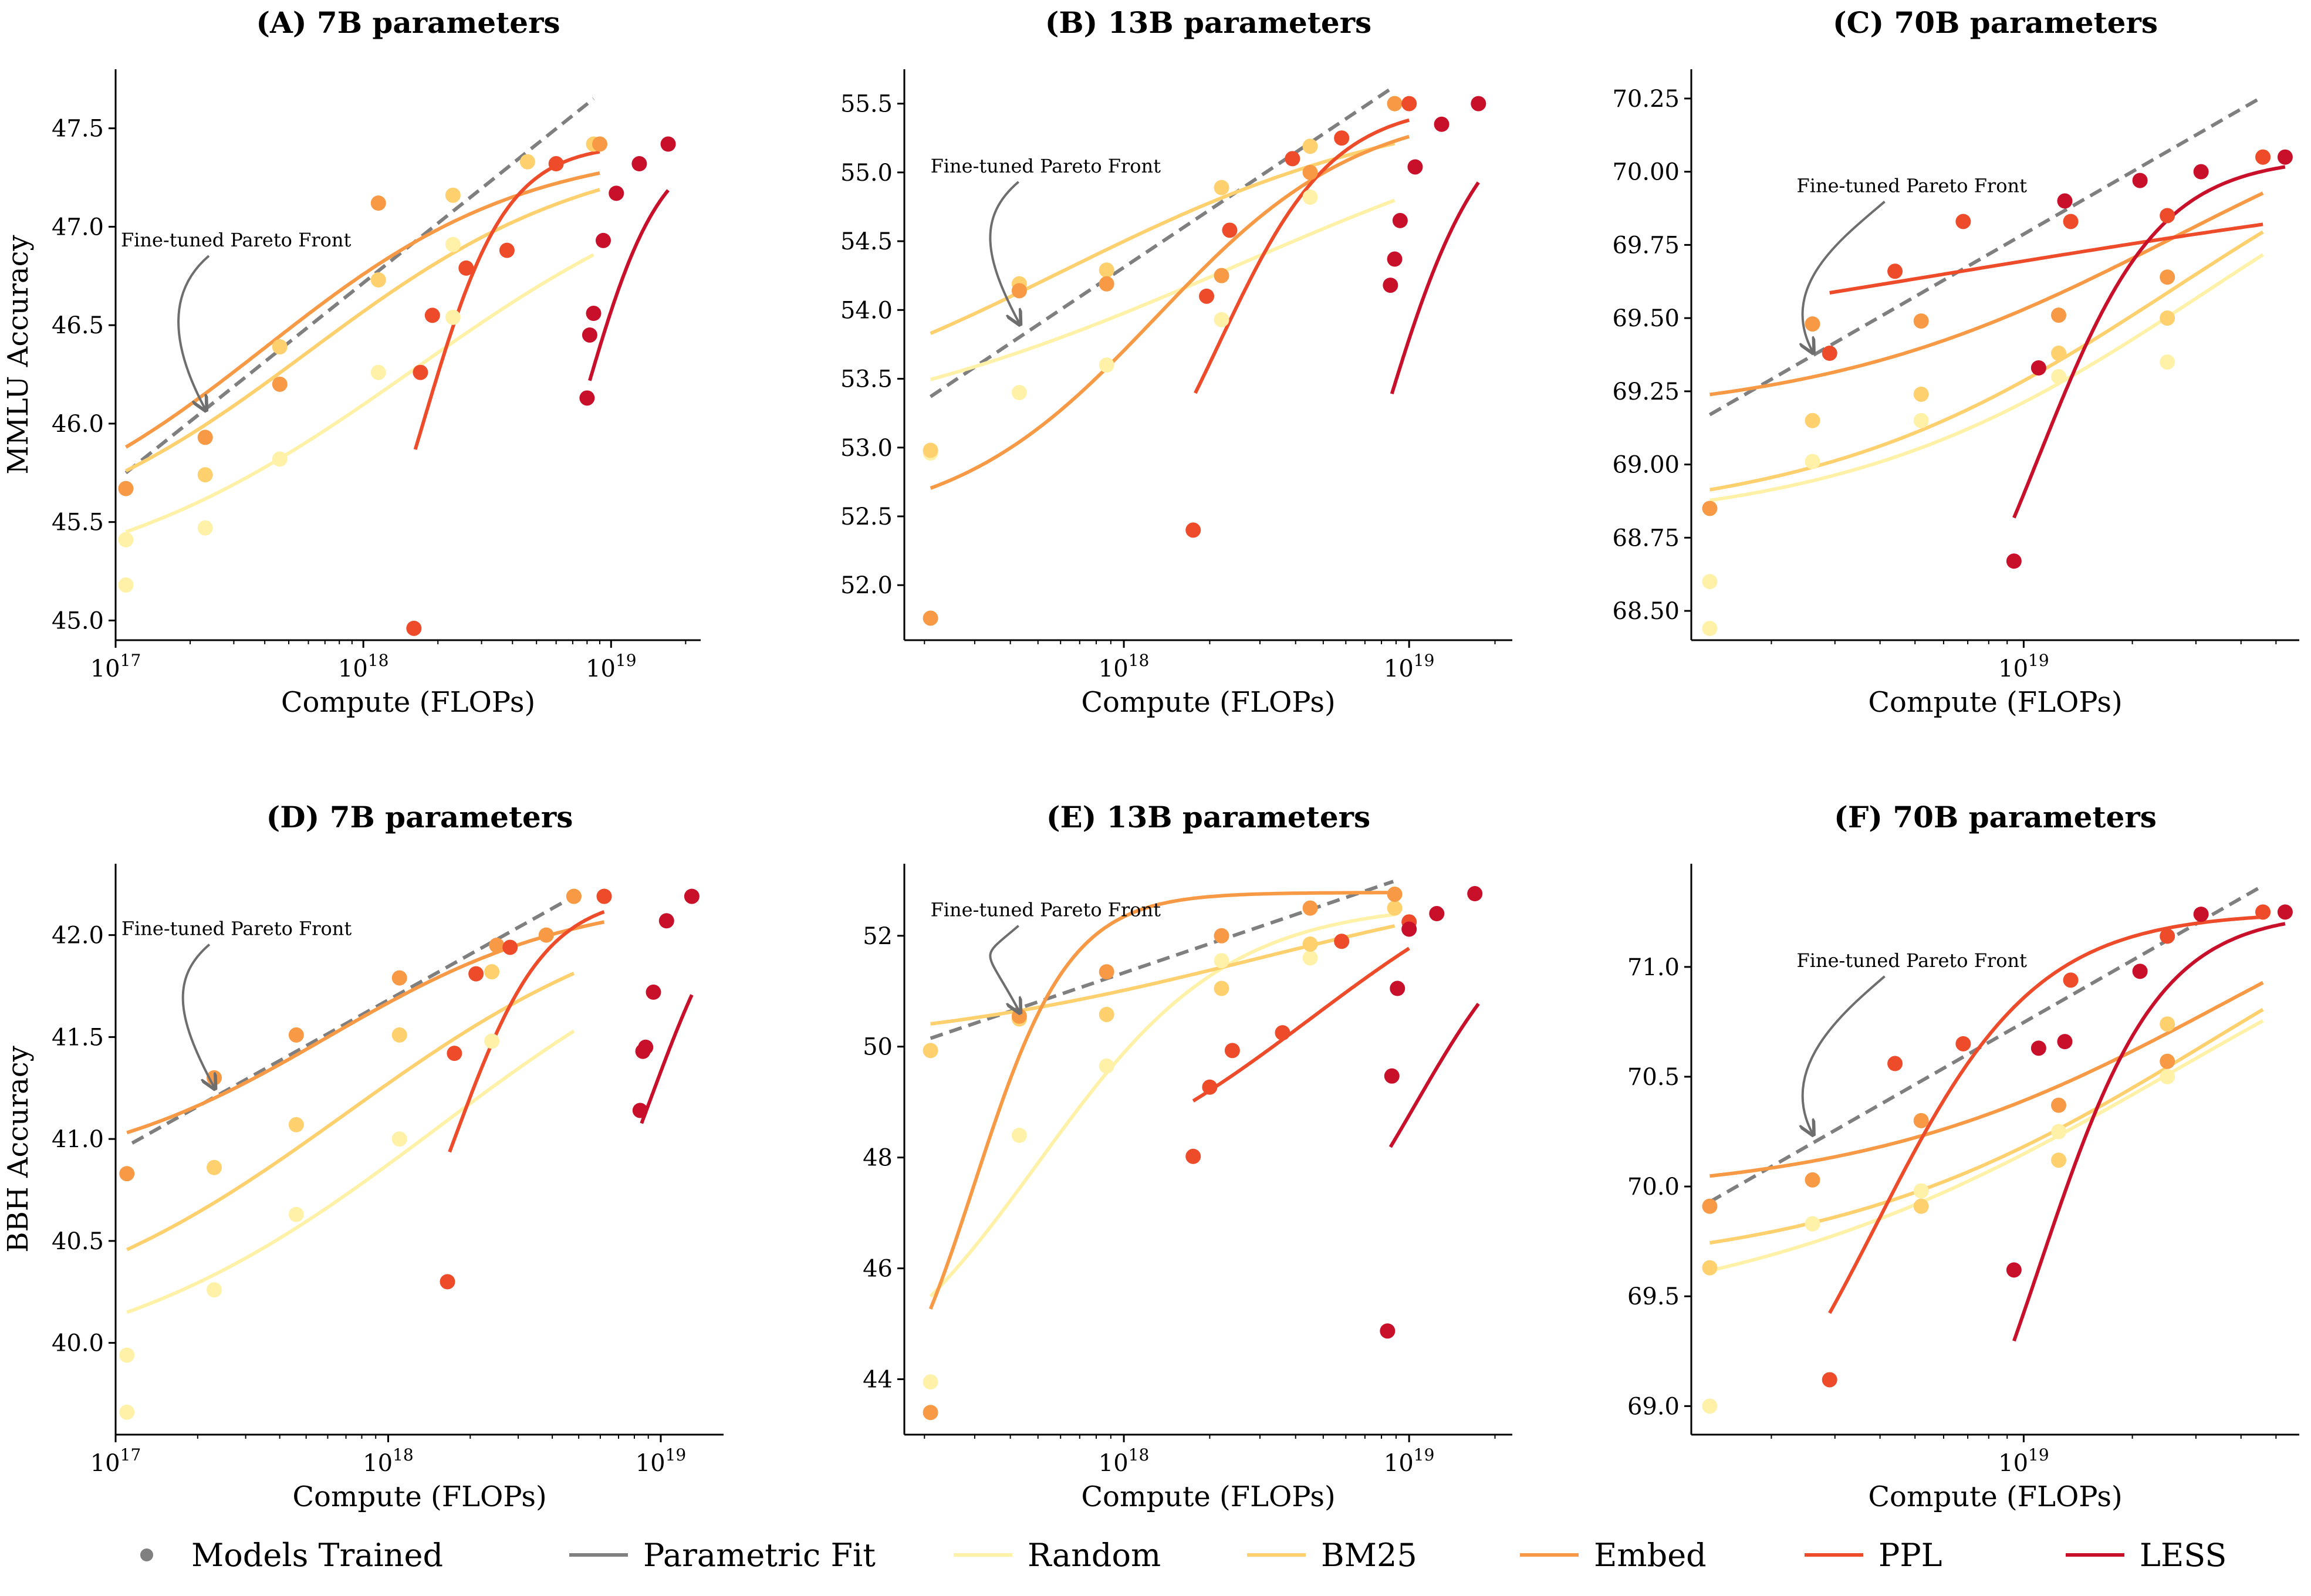 Image resolution: width=2311 pixels, height=1596 pixels. I want to click on y-tick-label: 45.5, so click(78, 522).